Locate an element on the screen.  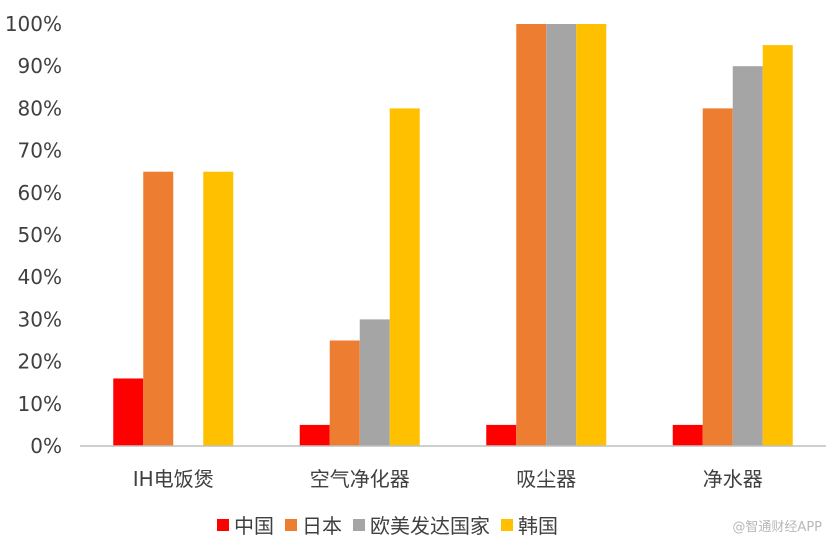
y-tick-label: 100% is located at coordinates (33, 24).